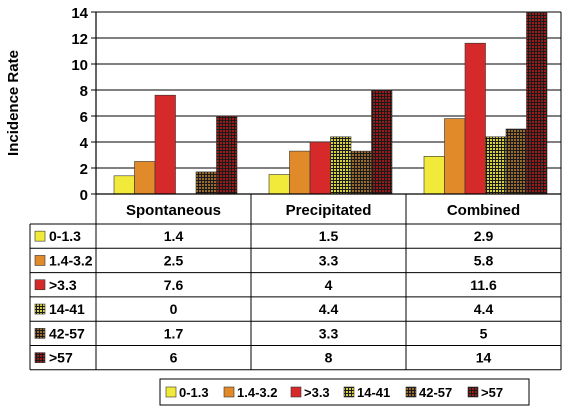  Describe the element at coordinates (65, 236) in the screenshot. I see `table-row-label: 0-1.3` at that location.